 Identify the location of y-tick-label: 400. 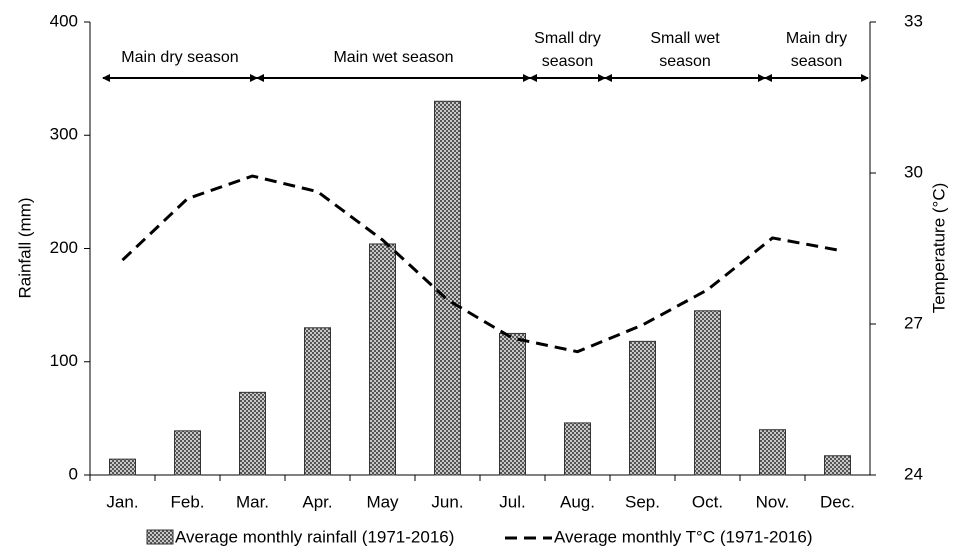
(64, 20).